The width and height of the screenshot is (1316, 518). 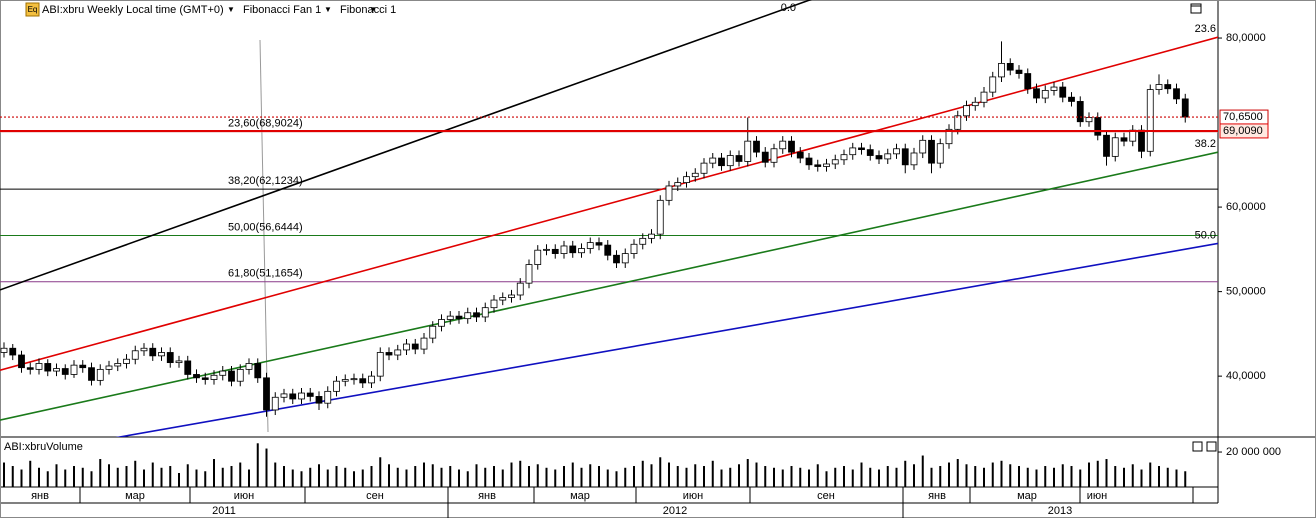 What do you see at coordinates (265, 181) in the screenshot?
I see `fib-level-label: 38,20(62,1234)` at bounding box center [265, 181].